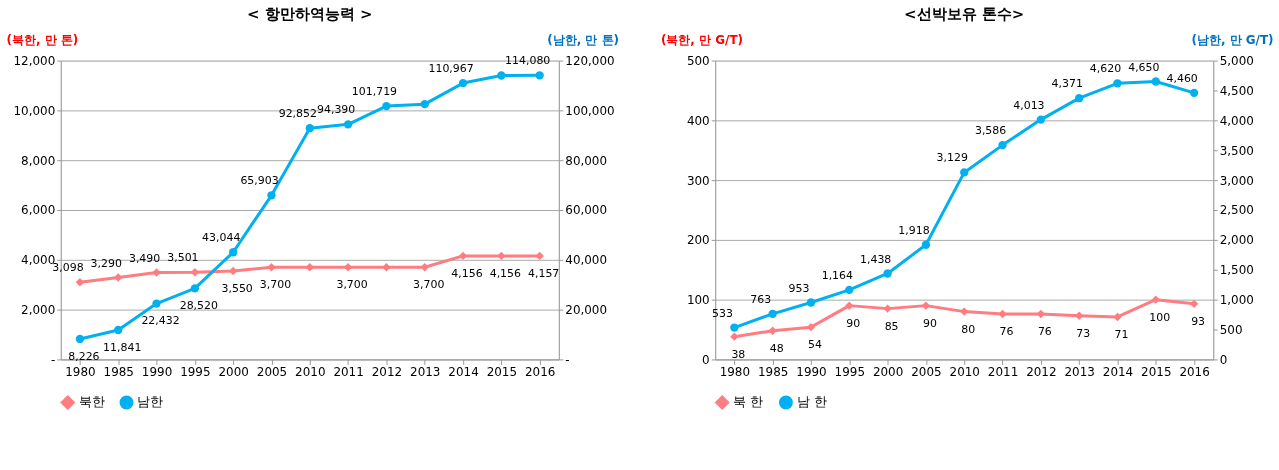  What do you see at coordinates (761, 299) in the screenshot?
I see `data-label: 763` at bounding box center [761, 299].